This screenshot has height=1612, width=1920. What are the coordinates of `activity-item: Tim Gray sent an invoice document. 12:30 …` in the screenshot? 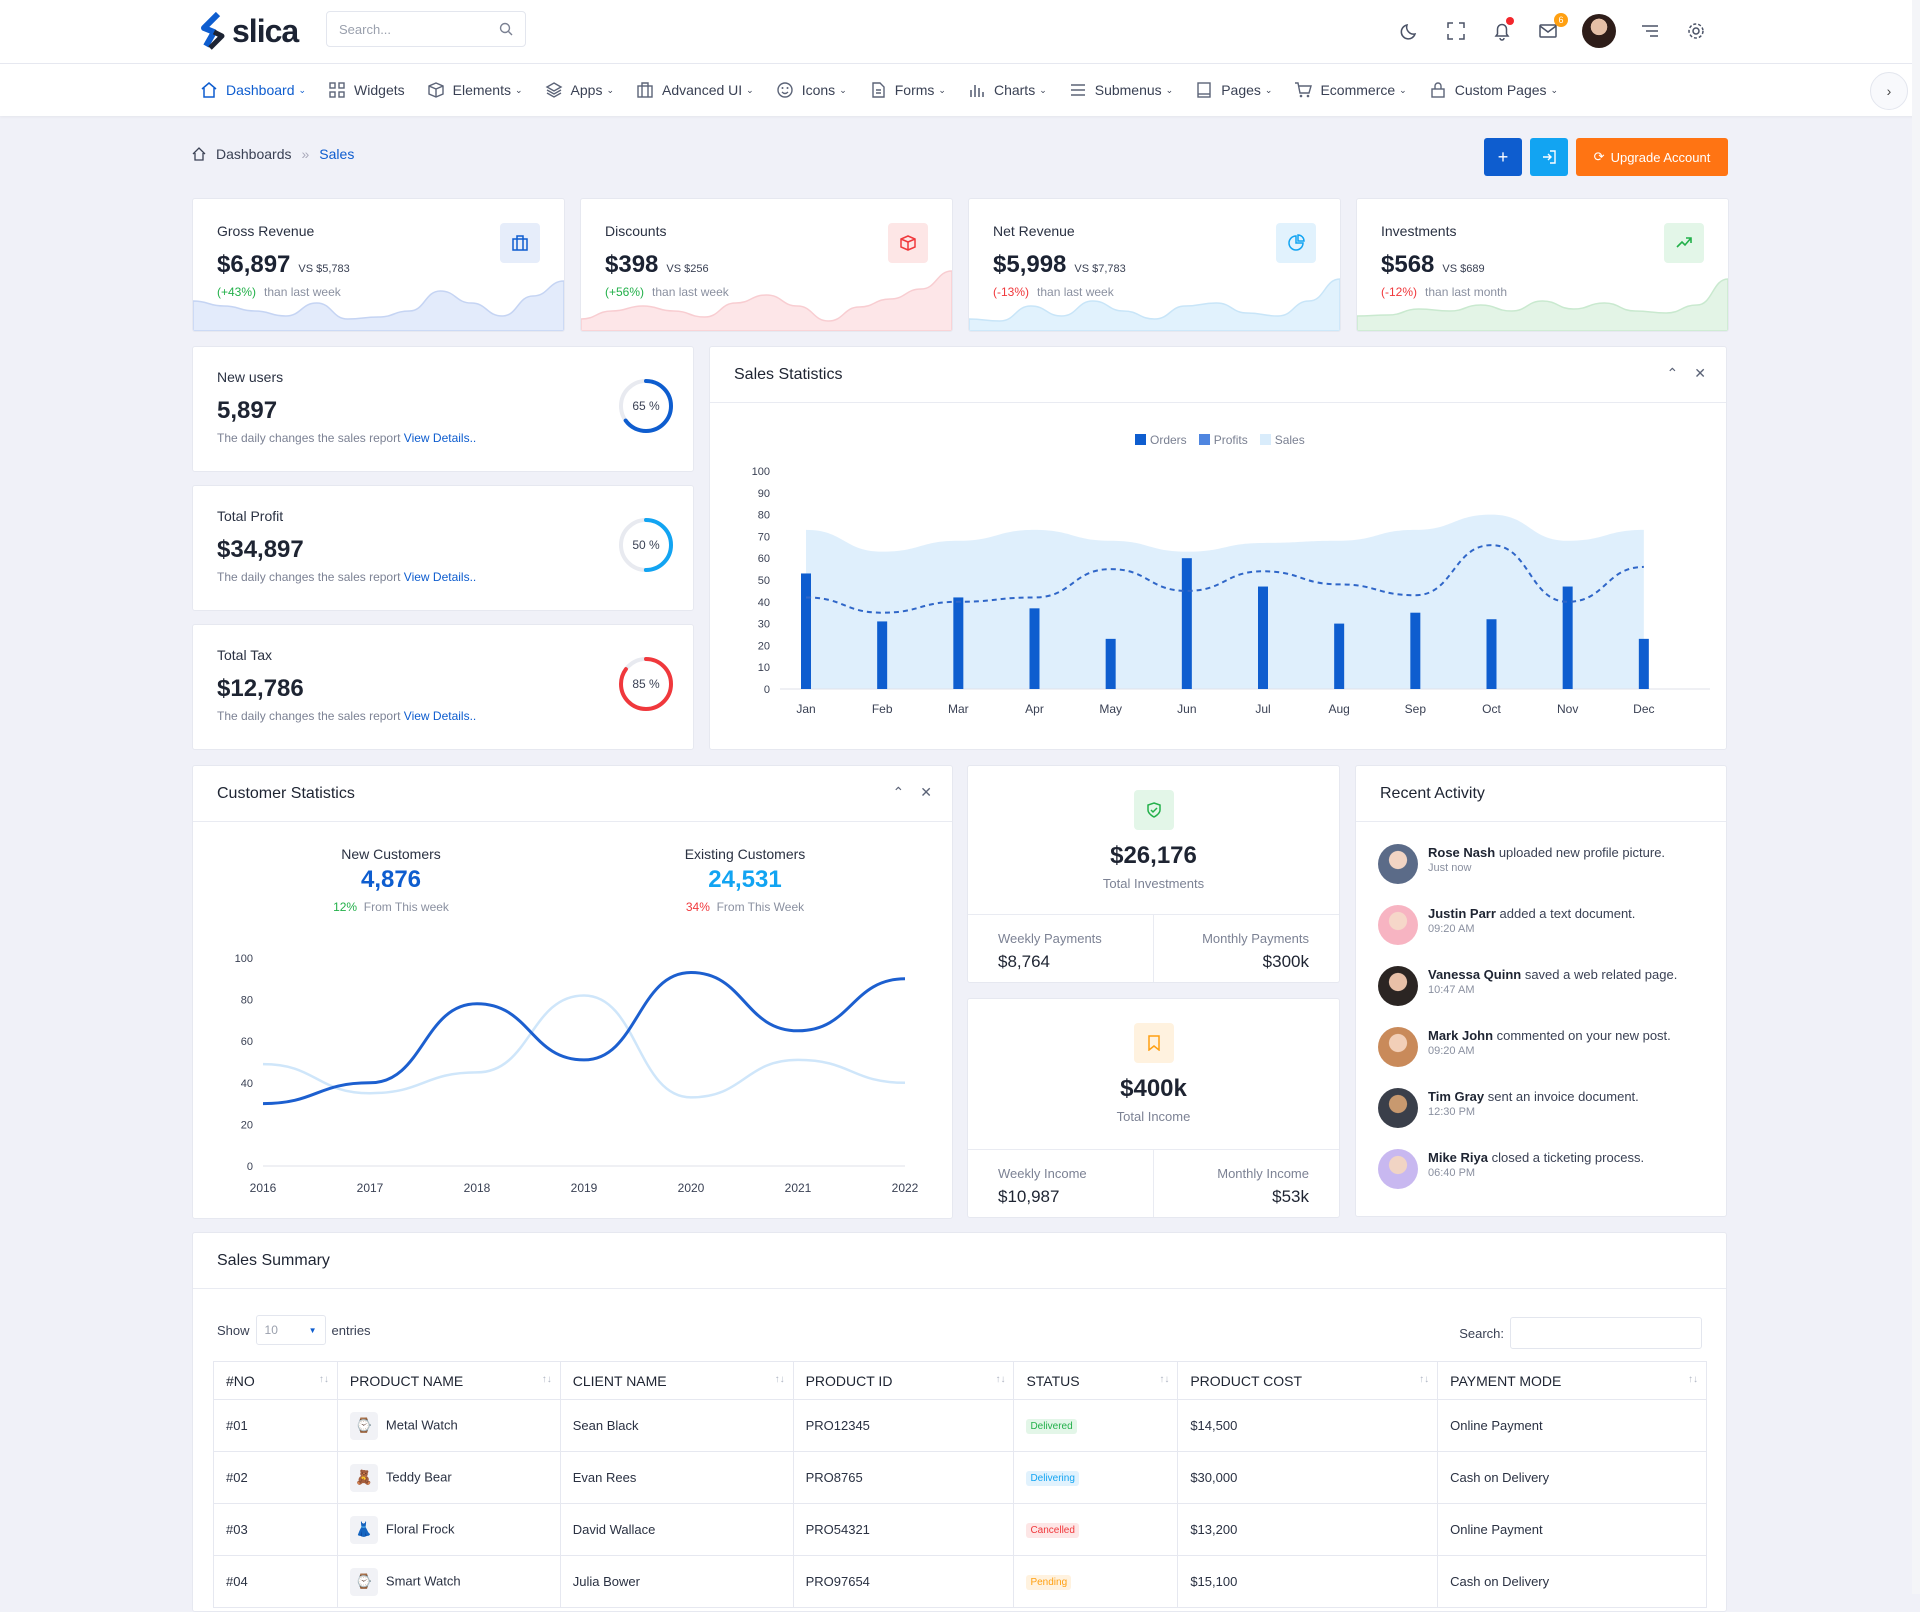 It's located at (1508, 1108).